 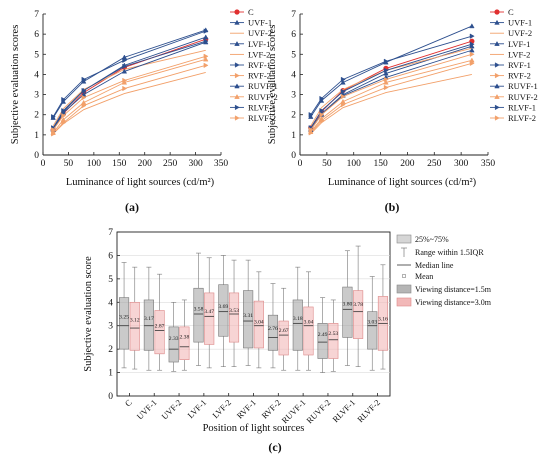 I want to click on mean-value-label: 3.80, so click(x=348, y=304).